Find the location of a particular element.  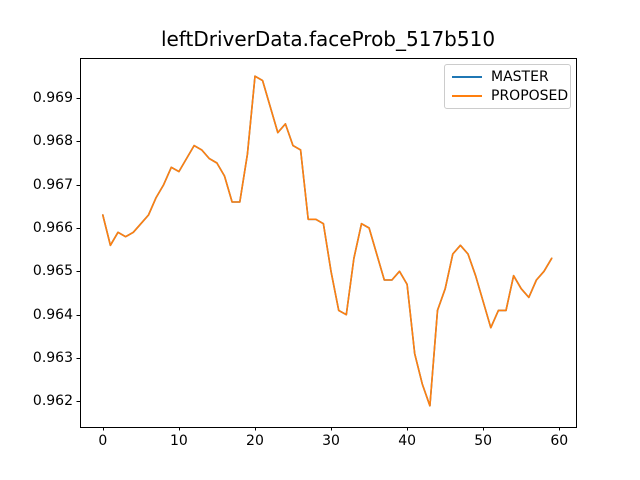

x-tick-label: 20 is located at coordinates (255, 441).